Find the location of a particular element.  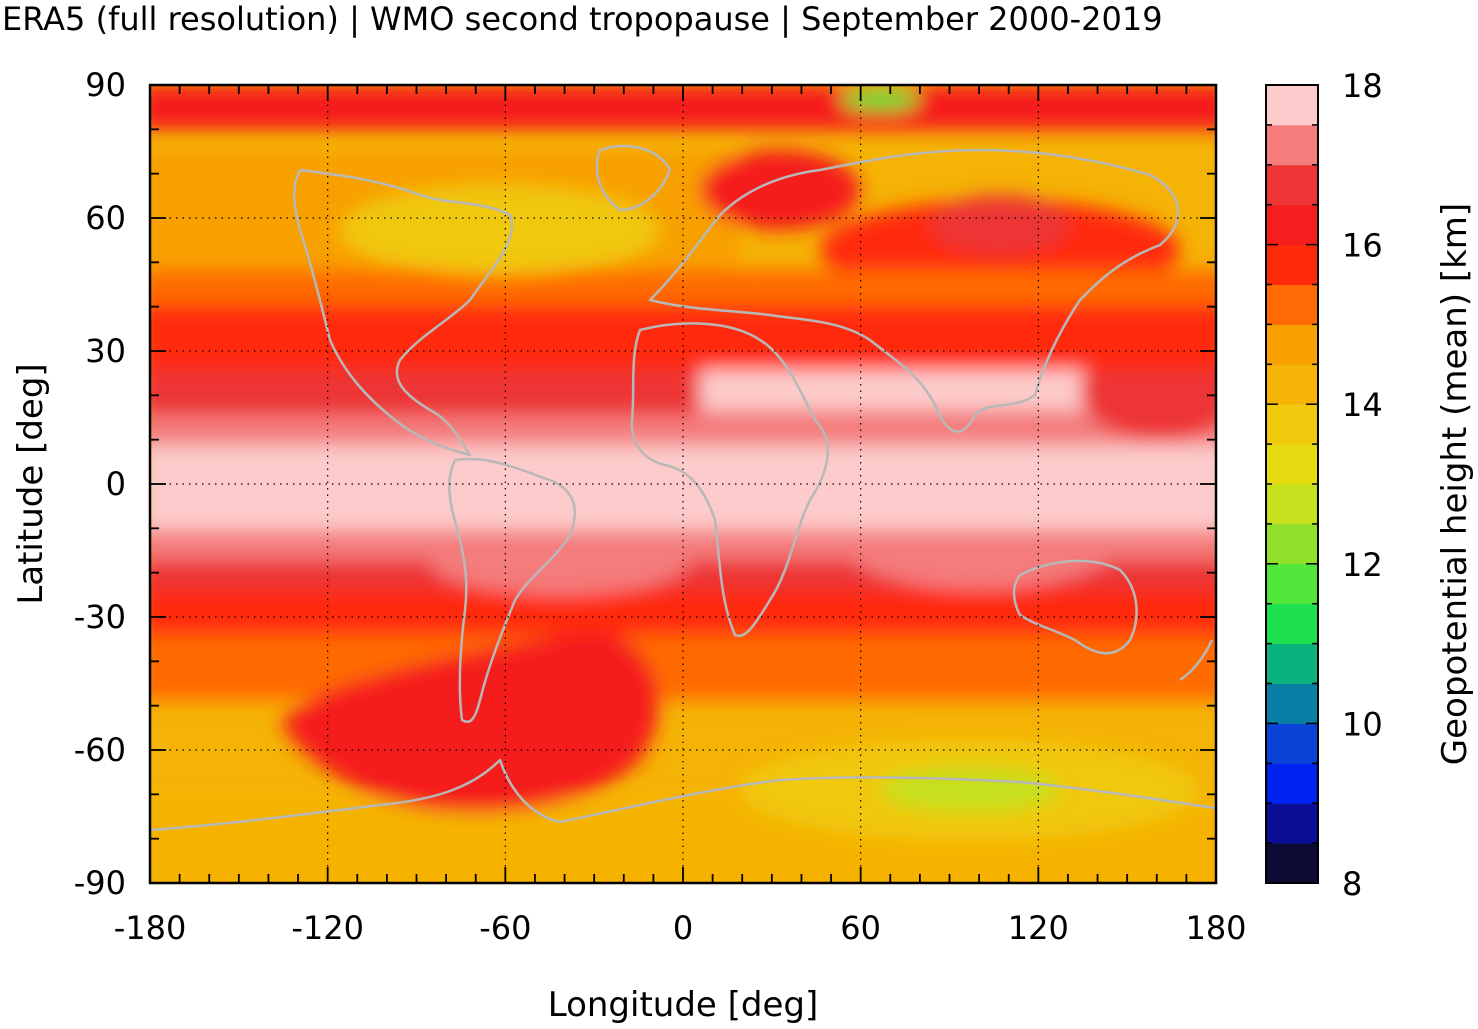

y-axis-label: Latitude [deg] is located at coordinates (31, 483).